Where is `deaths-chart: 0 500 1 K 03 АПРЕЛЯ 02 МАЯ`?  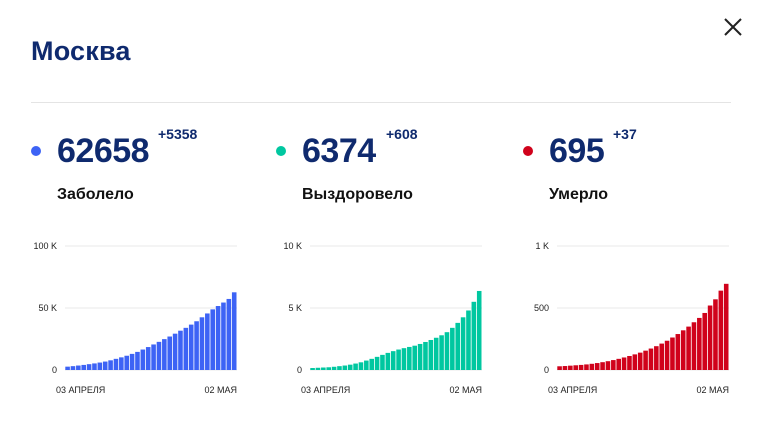 deaths-chart: 0 500 1 K 03 АПРЕЛЯ 02 МАЯ is located at coordinates (641, 316).